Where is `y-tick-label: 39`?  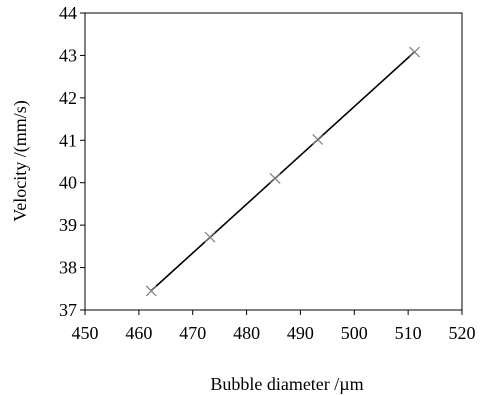 y-tick-label: 39 is located at coordinates (68, 225).